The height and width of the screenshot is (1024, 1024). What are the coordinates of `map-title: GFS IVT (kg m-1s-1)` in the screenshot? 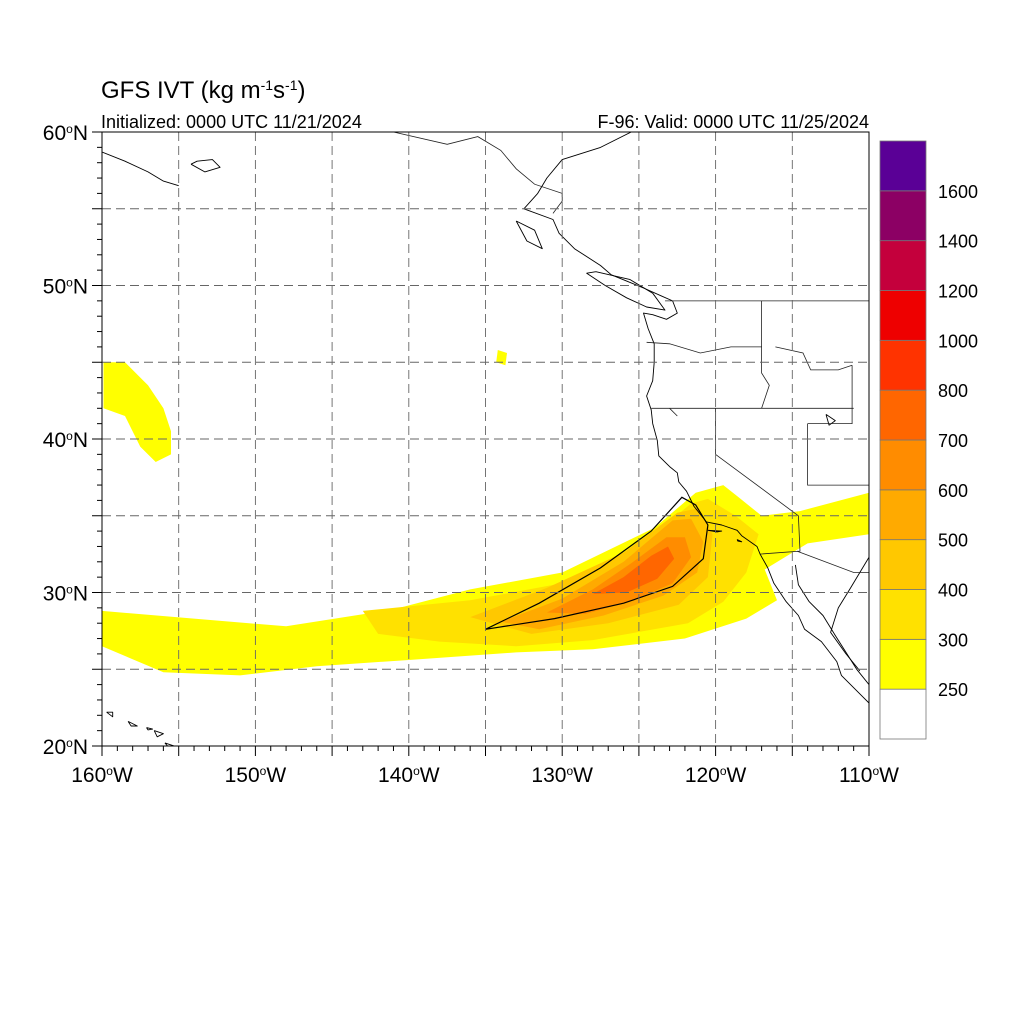 It's located at (203, 90).